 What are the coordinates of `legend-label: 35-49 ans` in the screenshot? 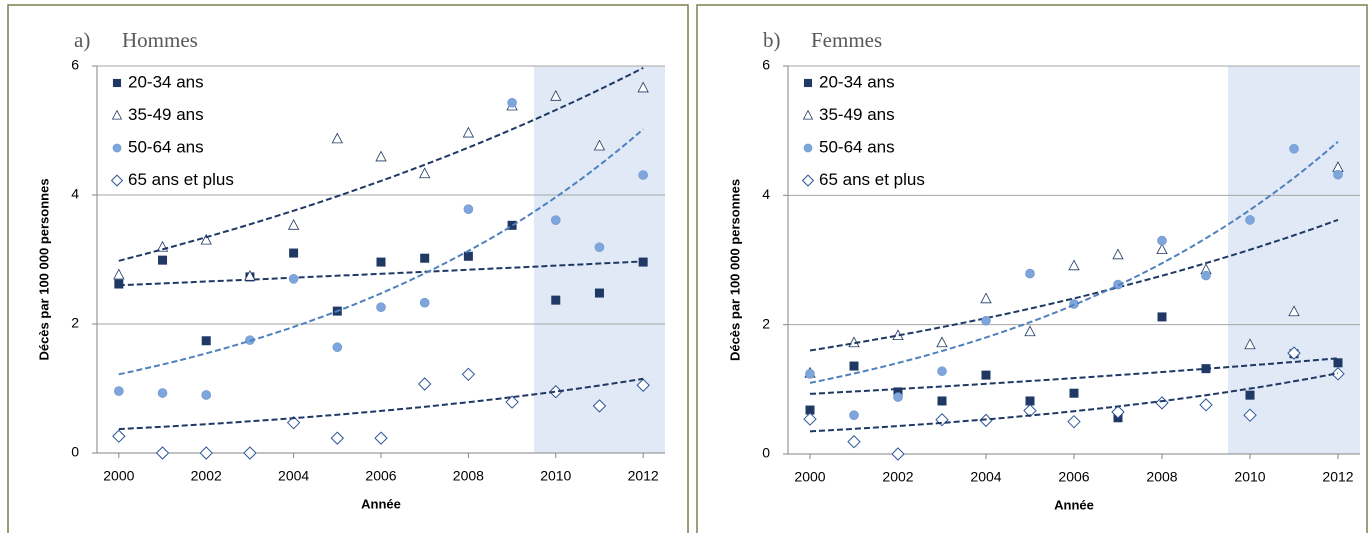 It's located at (166, 114).